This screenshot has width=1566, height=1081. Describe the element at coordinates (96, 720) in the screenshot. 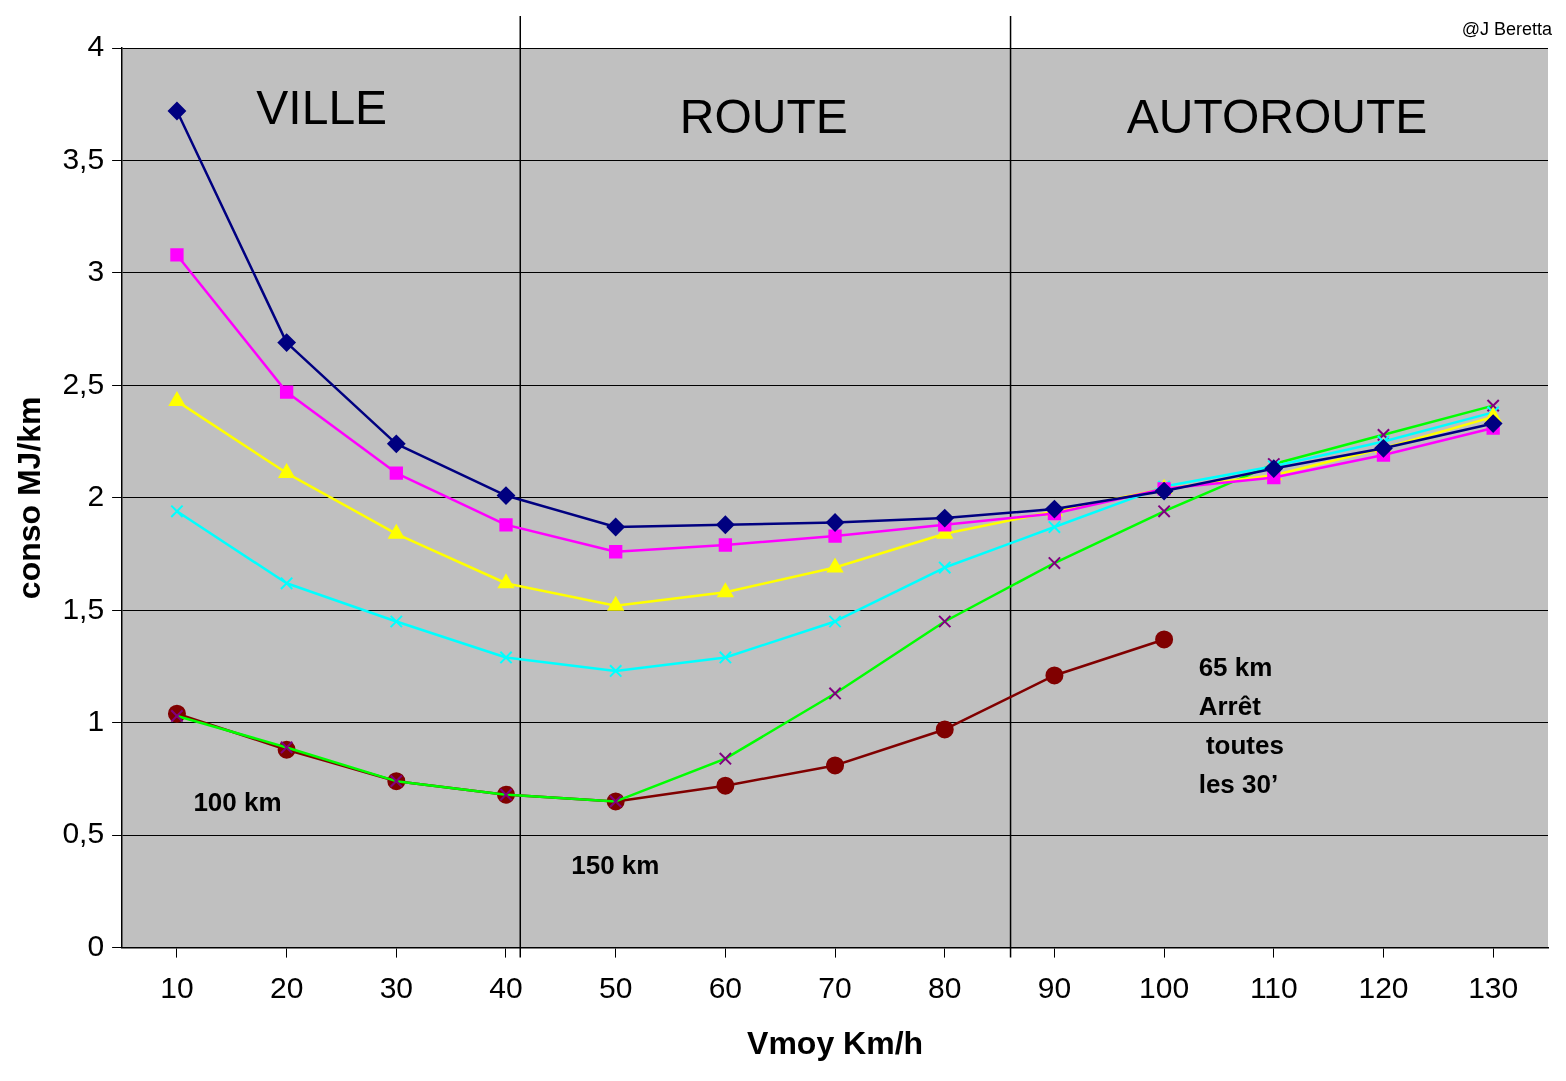

I see `y-tick-label: 1` at that location.